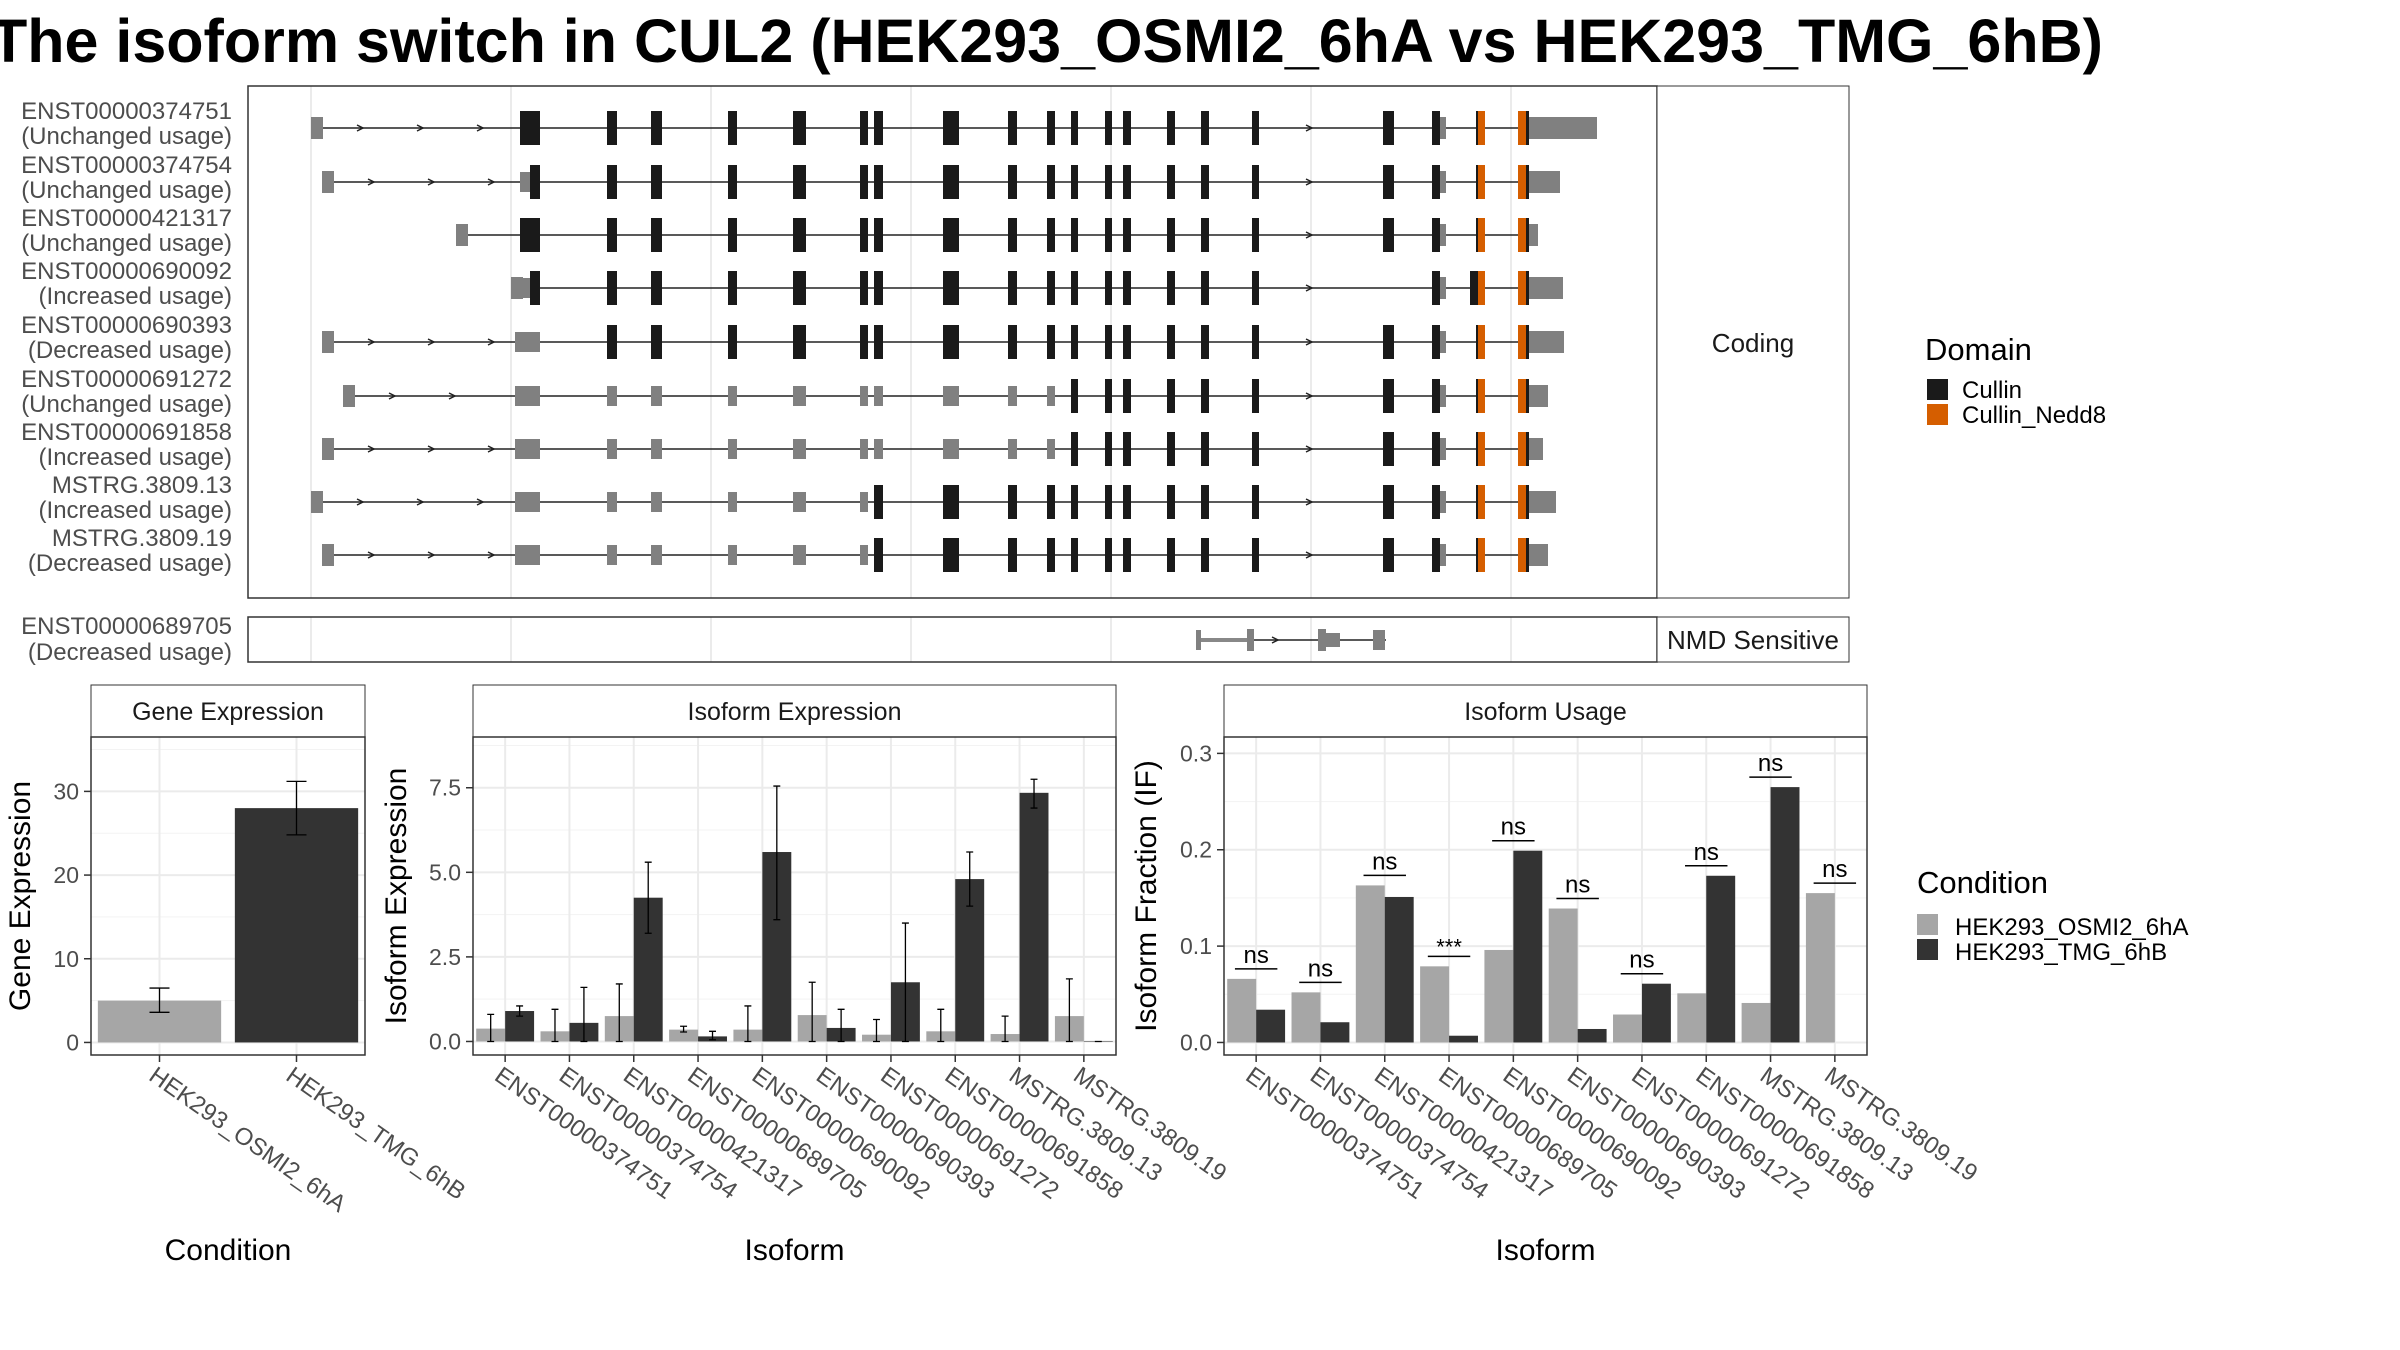 The image size is (2400, 1350). Describe the element at coordinates (228, 1250) in the screenshot. I see `x-axis-title: Condition` at that location.